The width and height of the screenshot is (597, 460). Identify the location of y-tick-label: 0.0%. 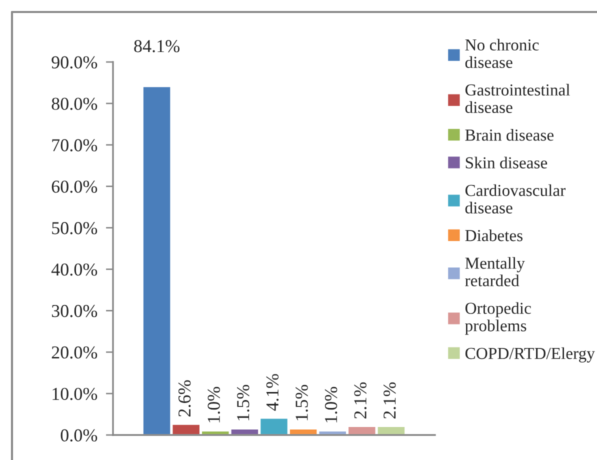
(79, 435).